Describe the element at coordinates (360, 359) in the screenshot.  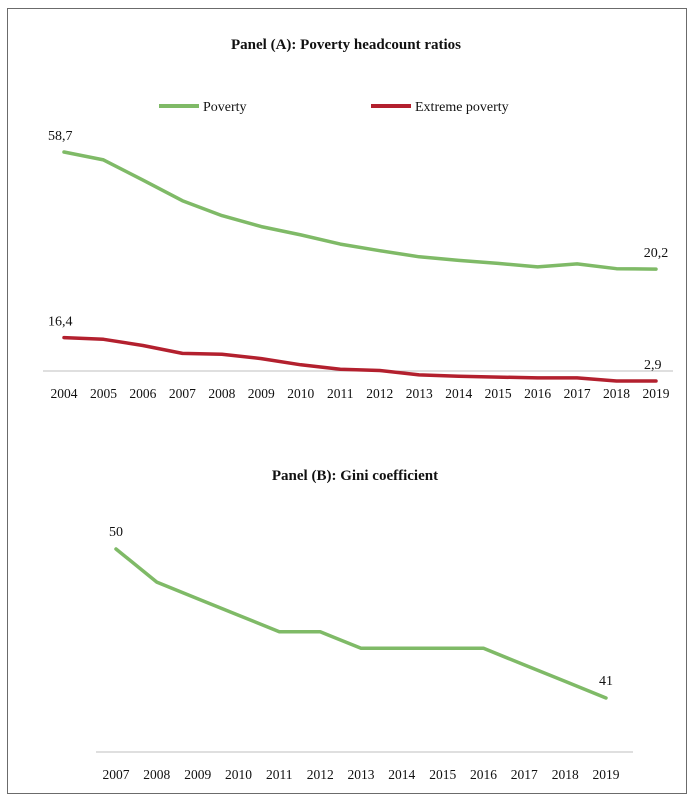
I see `series-line-extreme-poverty` at that location.